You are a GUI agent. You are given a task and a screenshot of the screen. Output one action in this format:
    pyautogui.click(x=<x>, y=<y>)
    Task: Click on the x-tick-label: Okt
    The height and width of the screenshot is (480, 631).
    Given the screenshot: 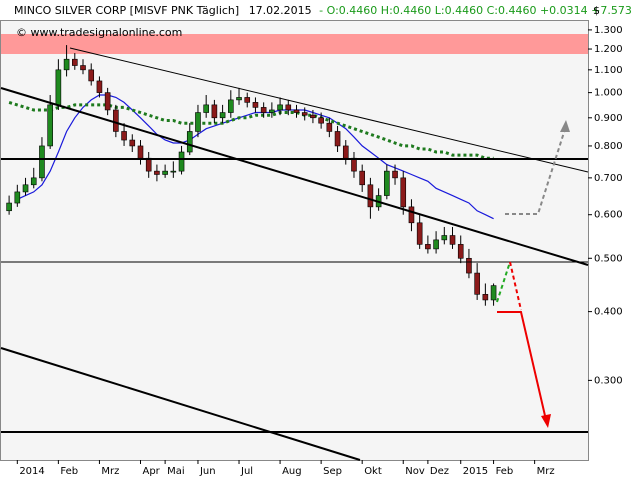 What is the action you would take?
    pyautogui.click(x=373, y=471)
    